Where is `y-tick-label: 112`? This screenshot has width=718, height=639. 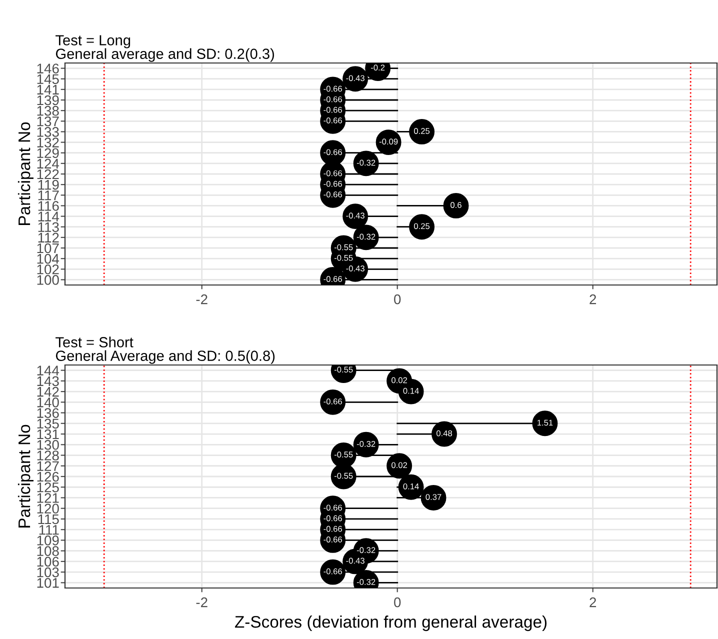 y-tick-label: 112 is located at coordinates (48, 237).